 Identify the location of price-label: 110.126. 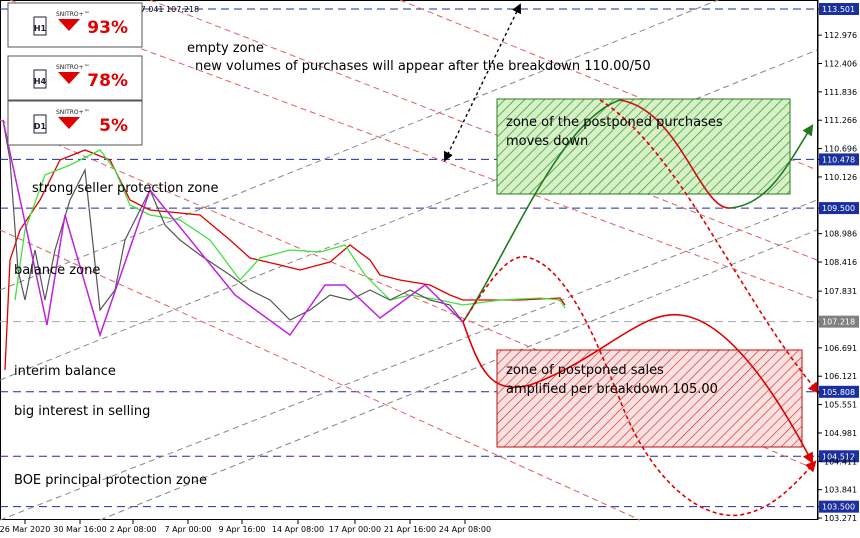
(840, 177).